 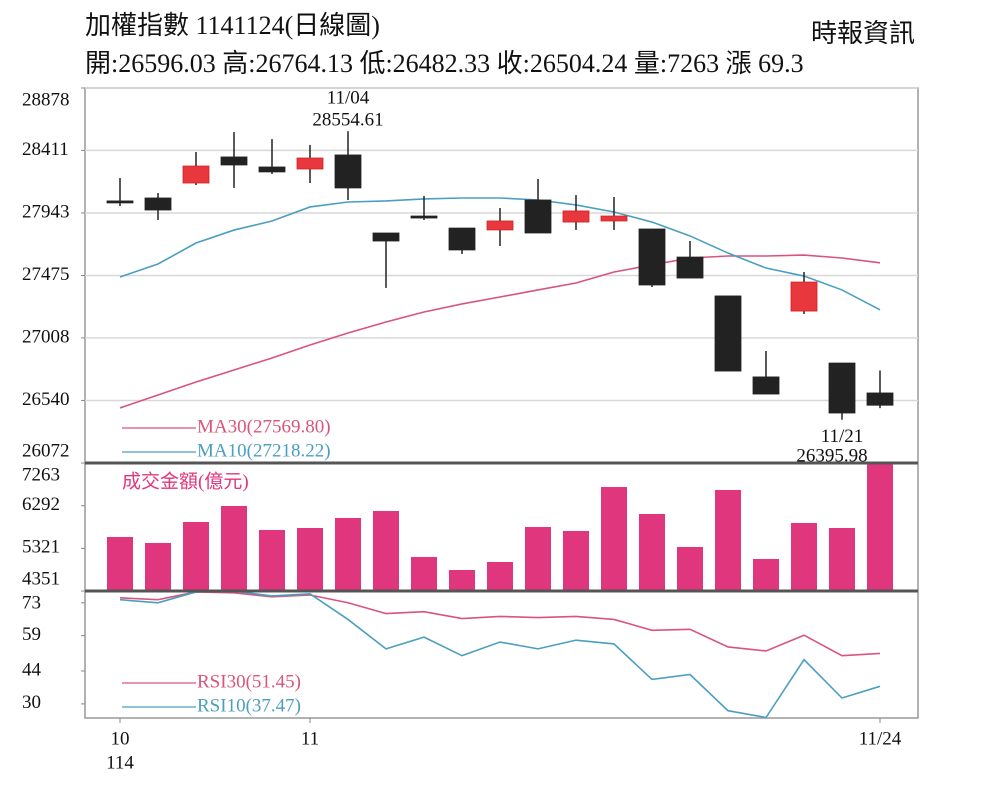 I want to click on y-tick-label: 27008, so click(x=46, y=336).